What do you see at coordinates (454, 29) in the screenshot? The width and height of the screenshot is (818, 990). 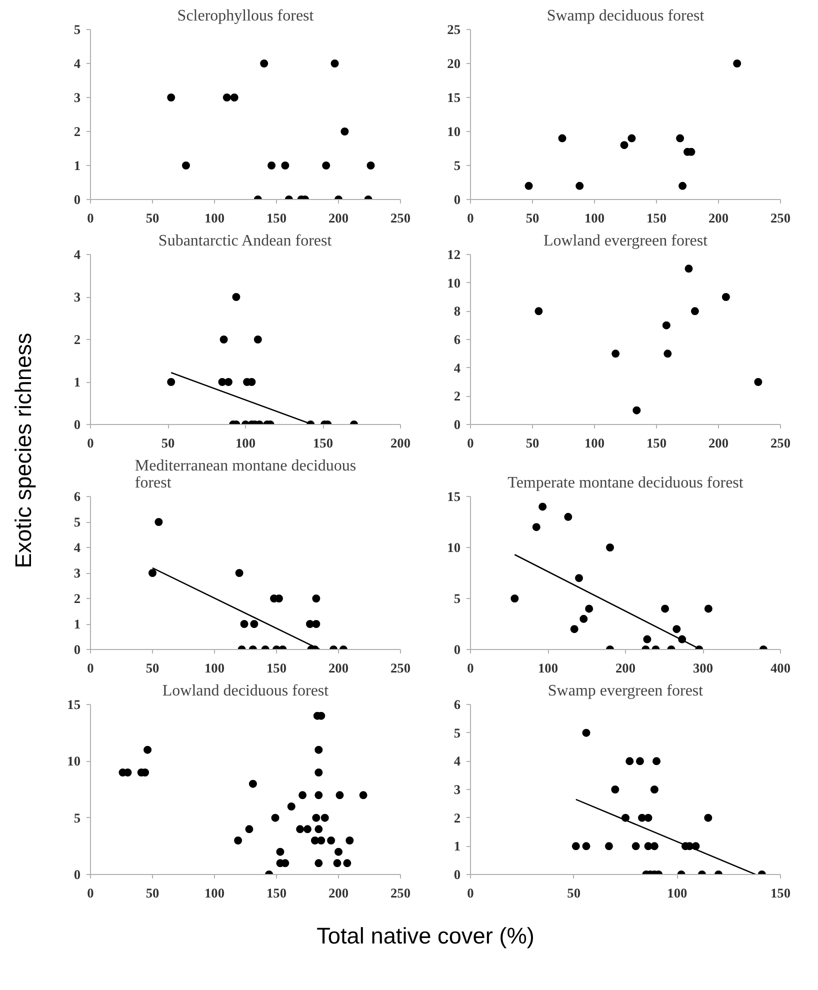 I see `y-tick-label: 25` at bounding box center [454, 29].